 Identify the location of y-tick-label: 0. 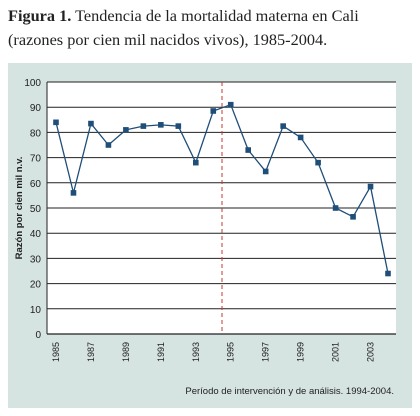
(38, 335).